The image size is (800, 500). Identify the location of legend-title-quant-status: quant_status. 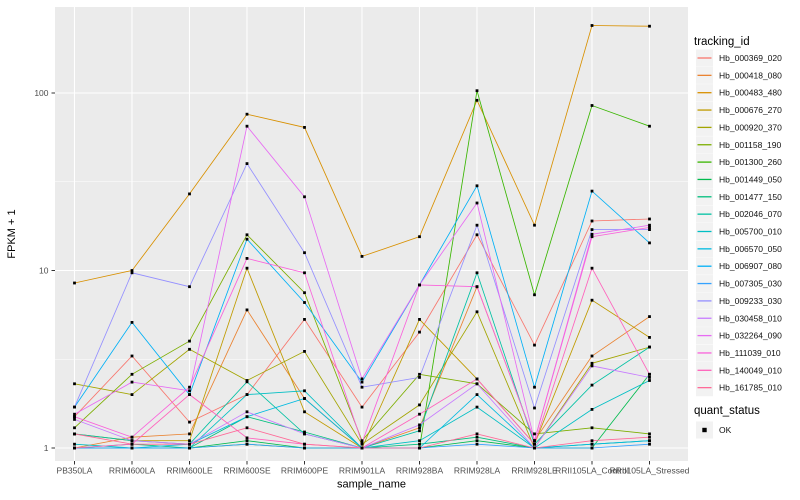
(727, 411).